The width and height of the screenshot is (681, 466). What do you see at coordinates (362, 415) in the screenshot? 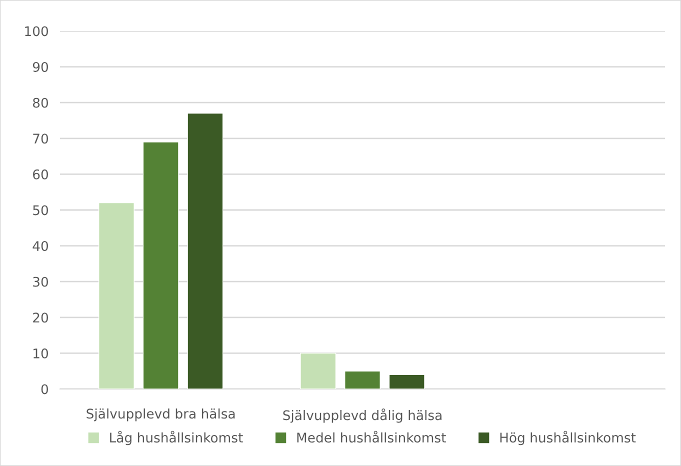
I see `x-tick-label: Självupplevd dålig hälsa` at bounding box center [362, 415].